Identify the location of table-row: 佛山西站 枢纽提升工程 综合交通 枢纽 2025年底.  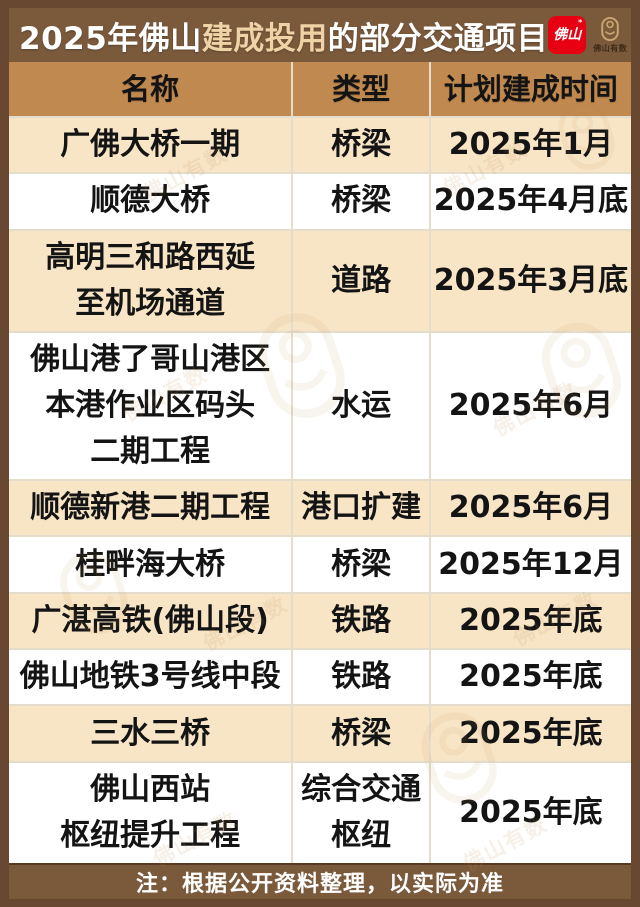
(320, 811).